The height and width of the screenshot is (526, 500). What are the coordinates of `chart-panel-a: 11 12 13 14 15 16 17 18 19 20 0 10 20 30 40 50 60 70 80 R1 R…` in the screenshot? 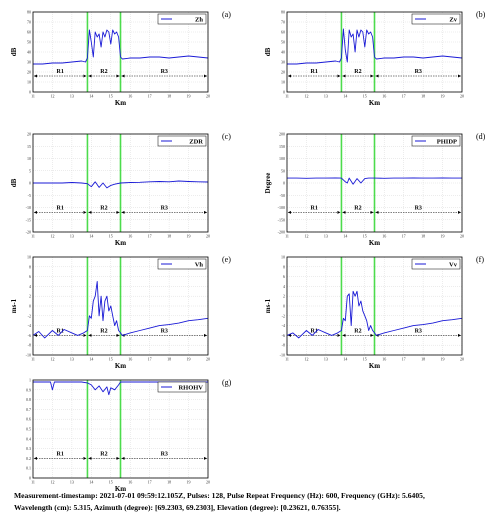 It's located at (120, 59).